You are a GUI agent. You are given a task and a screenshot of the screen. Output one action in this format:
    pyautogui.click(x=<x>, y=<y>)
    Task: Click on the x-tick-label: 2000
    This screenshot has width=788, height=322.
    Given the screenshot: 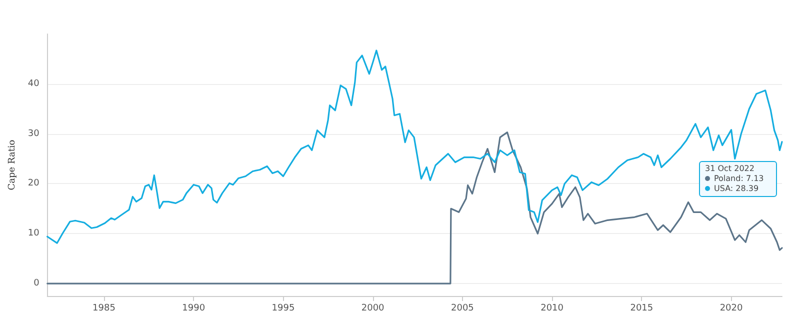 What is the action you would take?
    pyautogui.click(x=373, y=309)
    